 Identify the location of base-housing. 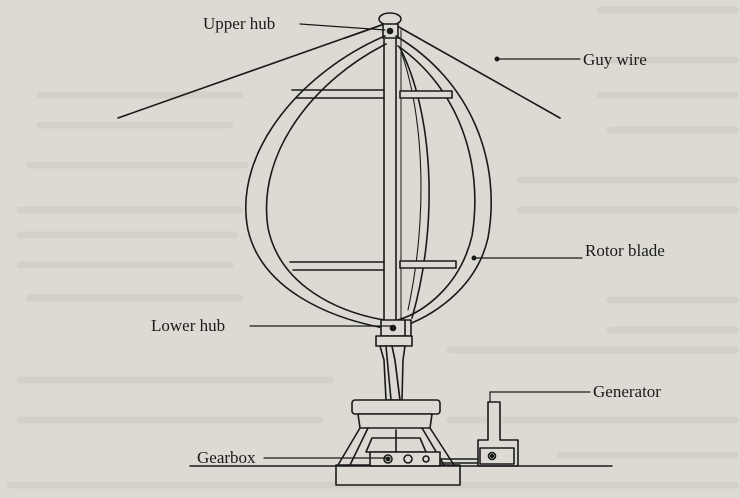
(398, 442).